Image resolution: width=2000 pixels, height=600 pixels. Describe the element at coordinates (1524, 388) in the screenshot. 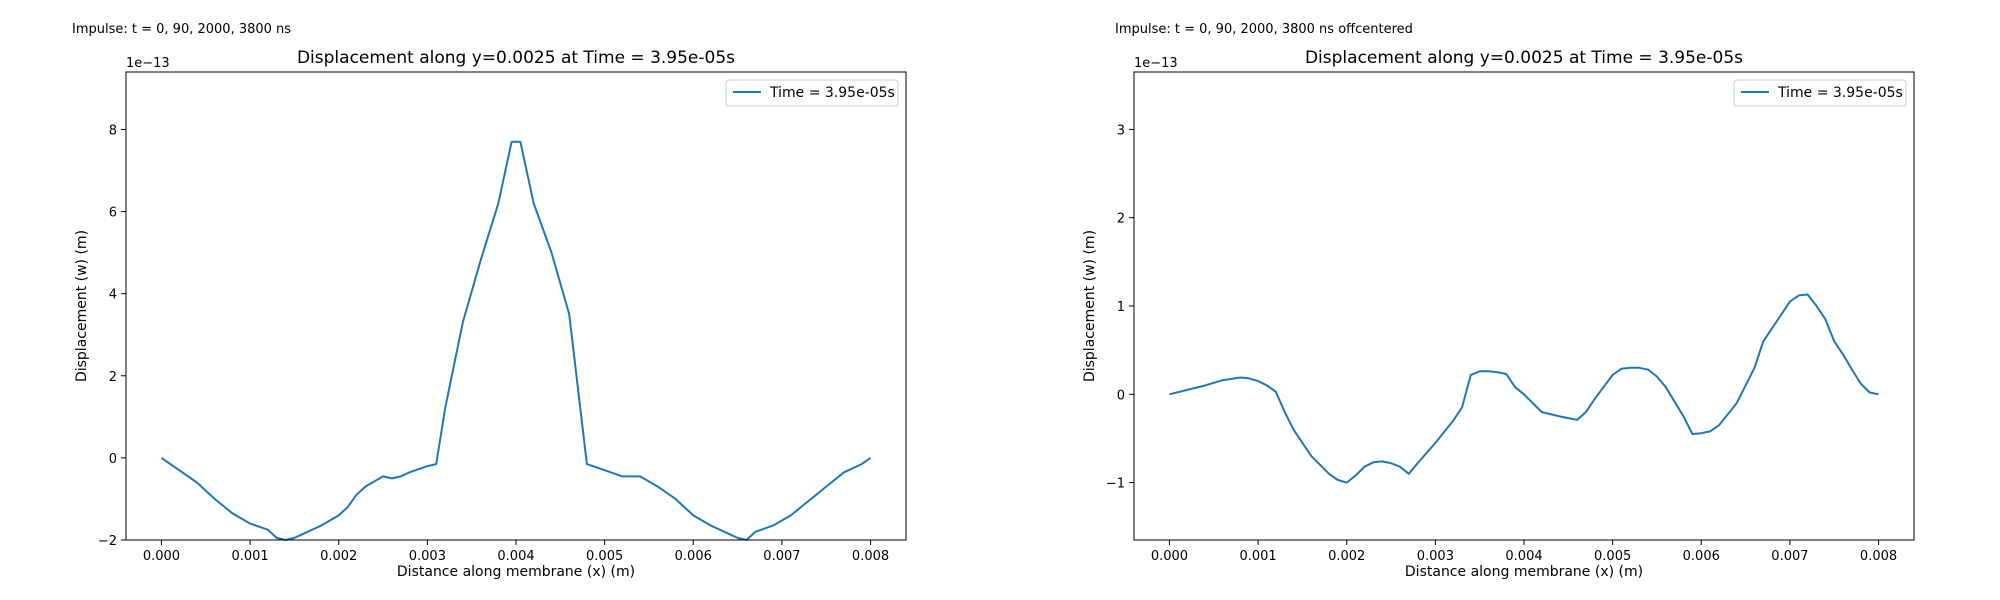

I see `series-line` at that location.